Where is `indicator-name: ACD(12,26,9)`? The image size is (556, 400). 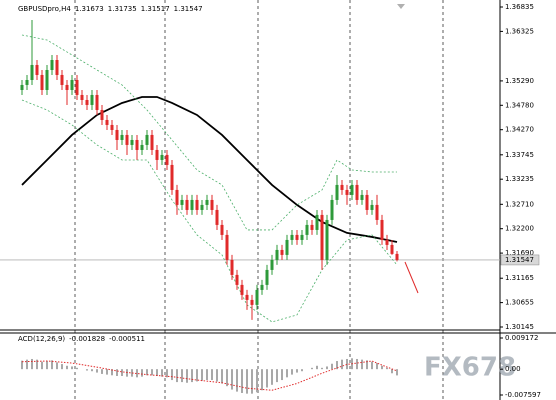
indicator-name: ACD(12,26,9) is located at coordinates (41, 339).